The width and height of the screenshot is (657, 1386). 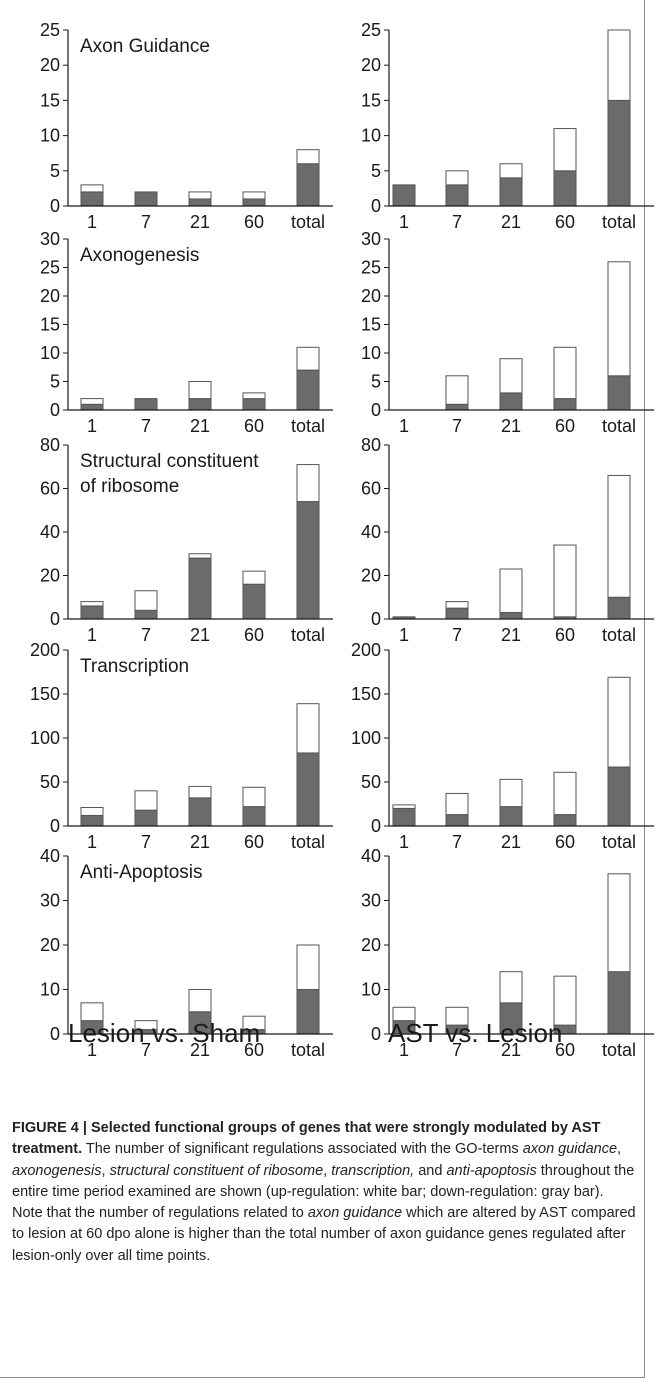 I want to click on chart-10-bar-down-total, so click(x=619, y=1003).